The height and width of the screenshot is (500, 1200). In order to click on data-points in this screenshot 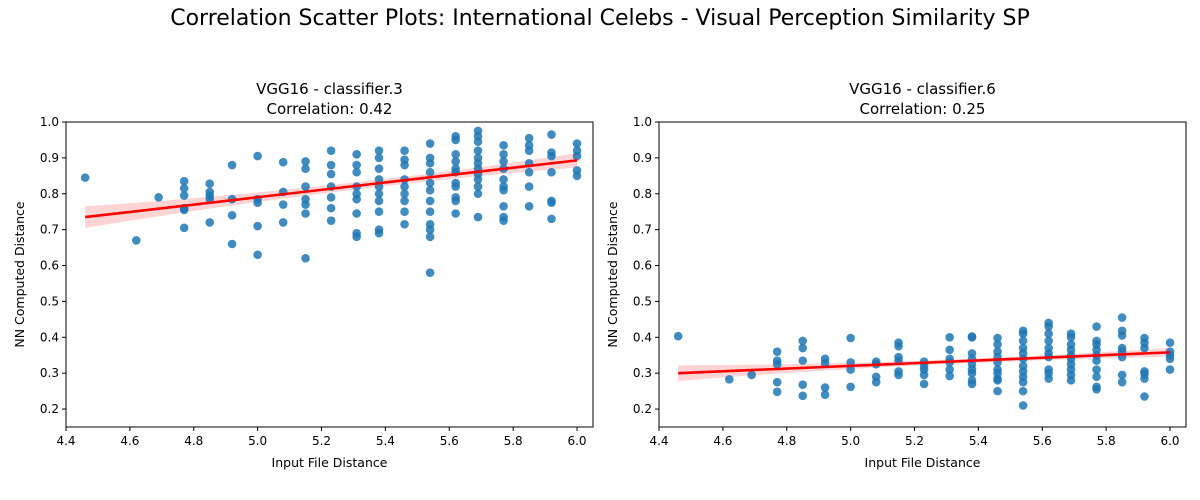, I will do `click(924, 361)`.